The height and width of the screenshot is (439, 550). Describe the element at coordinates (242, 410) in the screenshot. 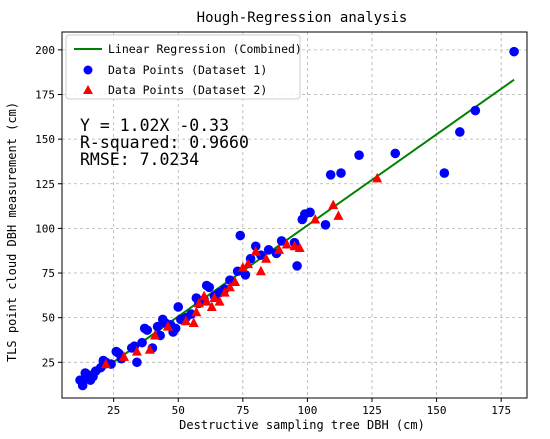

I see `x-tick-label: 75` at that location.